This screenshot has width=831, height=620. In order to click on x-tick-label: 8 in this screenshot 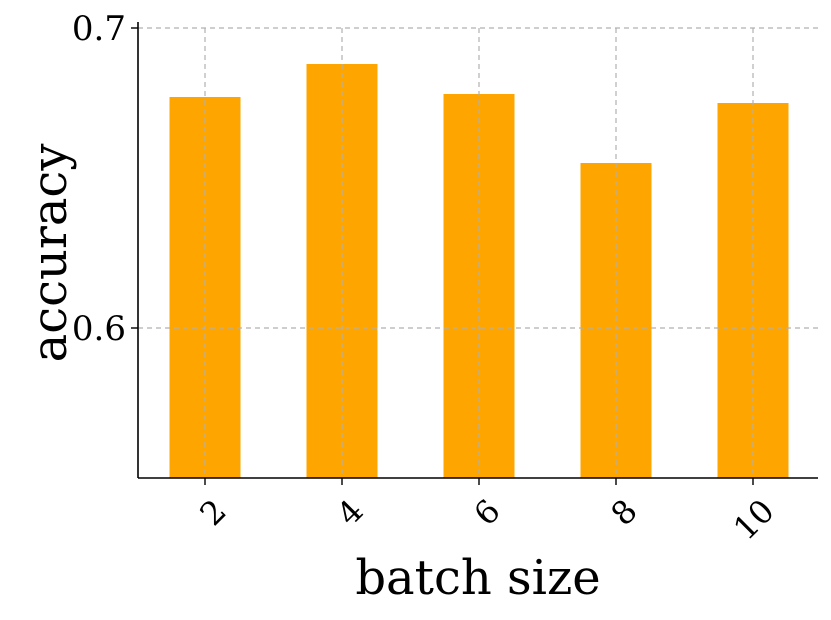, I will do `click(623, 512)`.